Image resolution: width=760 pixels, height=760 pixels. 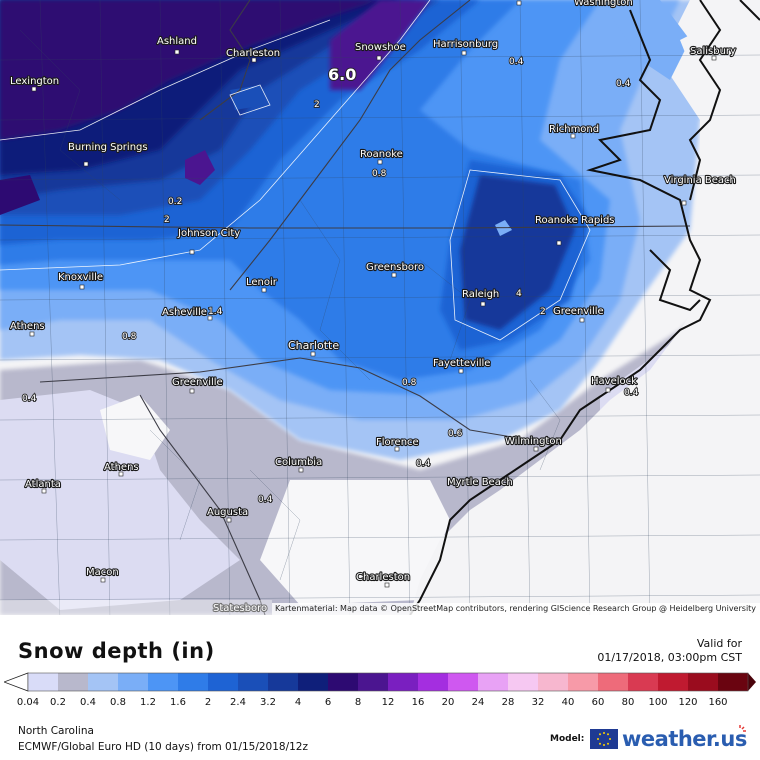 What do you see at coordinates (262, 284) in the screenshot?
I see `city-lenoir: Lenoir` at bounding box center [262, 284].